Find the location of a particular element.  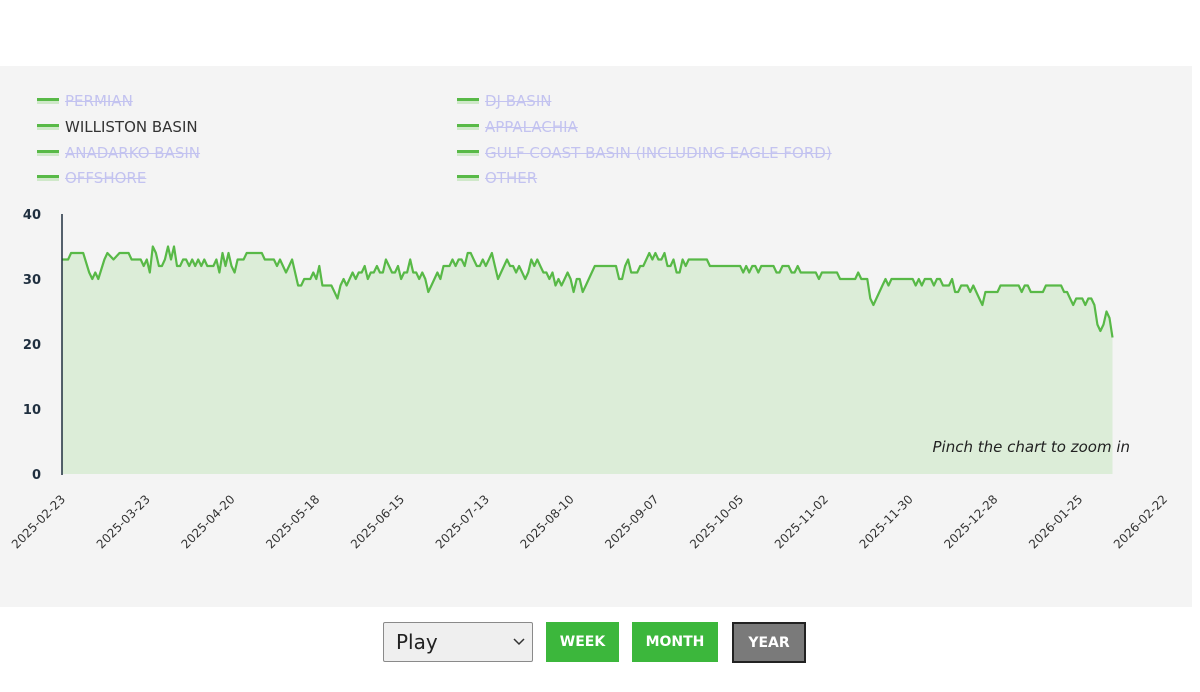

month-button: MONTH is located at coordinates (675, 642).